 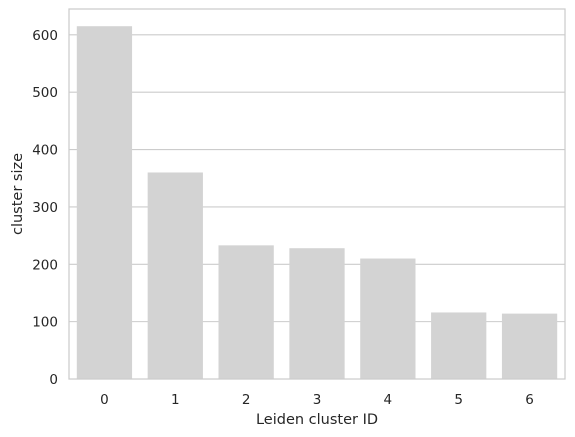 I want to click on x-tick-label-2: 2, so click(x=246, y=400).